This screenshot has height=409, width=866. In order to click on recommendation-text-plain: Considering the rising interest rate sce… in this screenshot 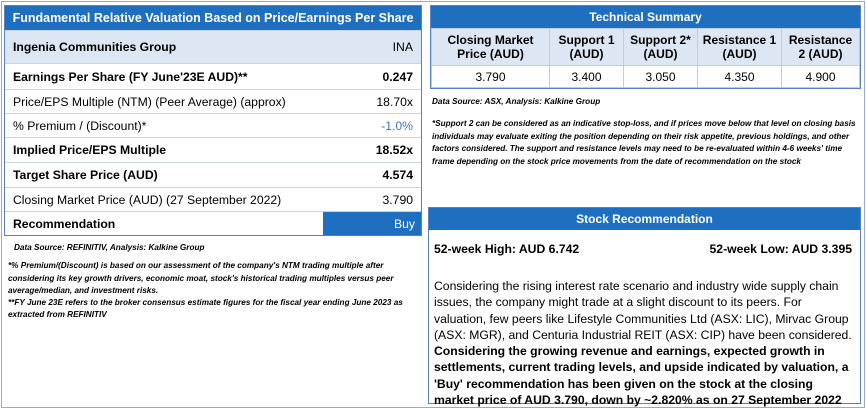, I will do `click(643, 310)`.